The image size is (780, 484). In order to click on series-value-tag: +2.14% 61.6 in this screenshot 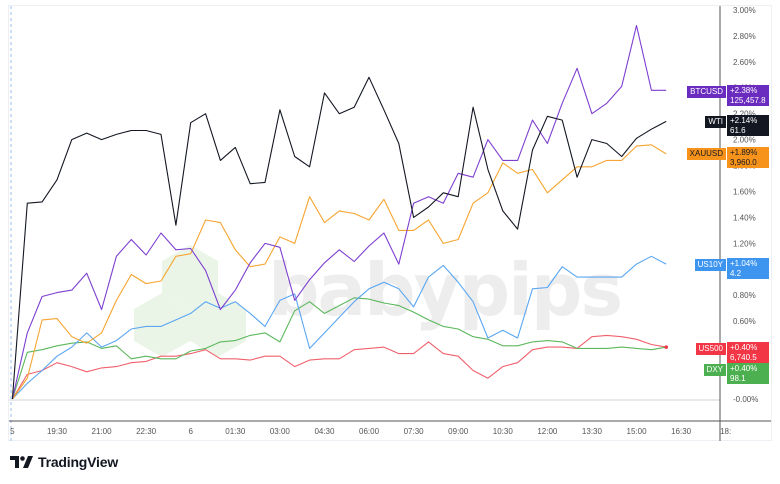, I will do `click(748, 125)`.